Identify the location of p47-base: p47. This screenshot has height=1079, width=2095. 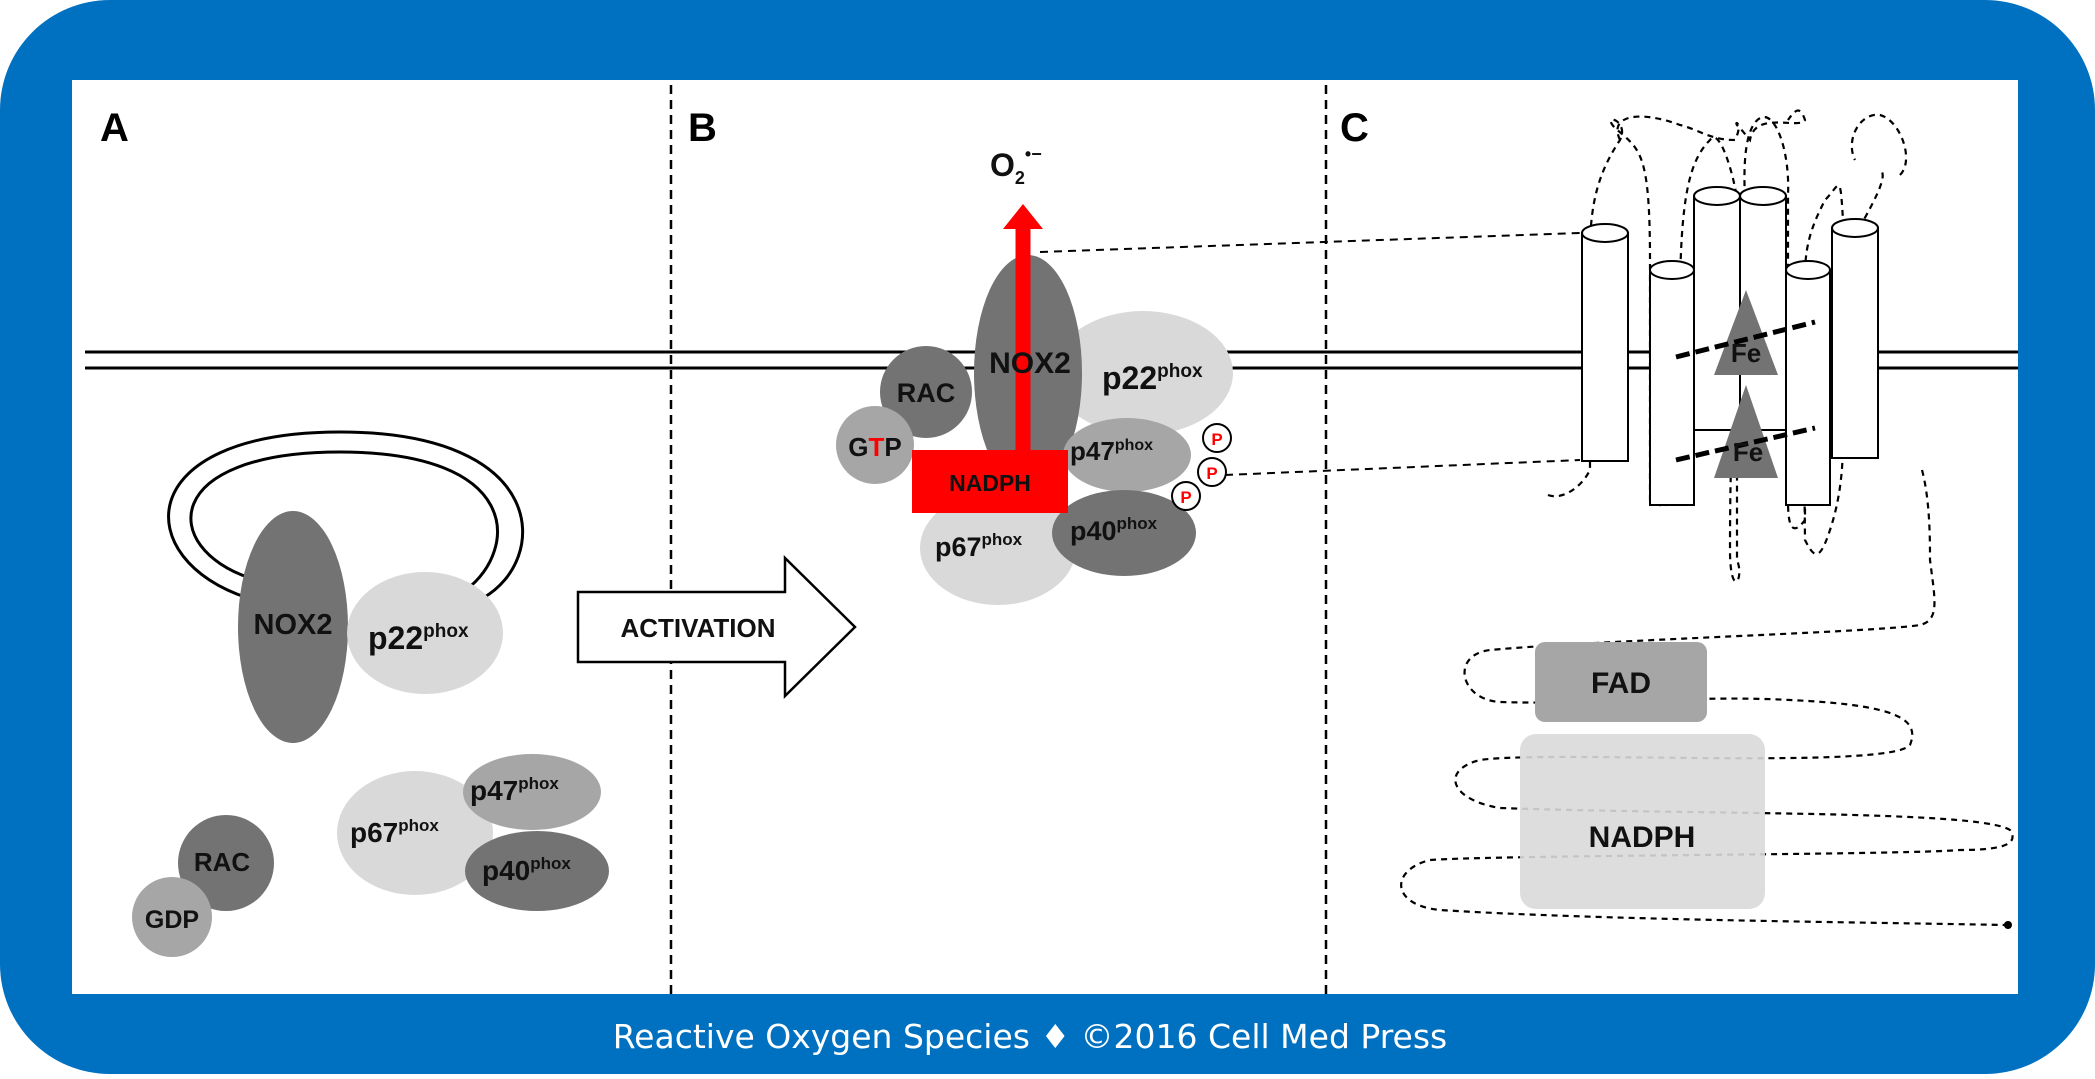
(494, 790).